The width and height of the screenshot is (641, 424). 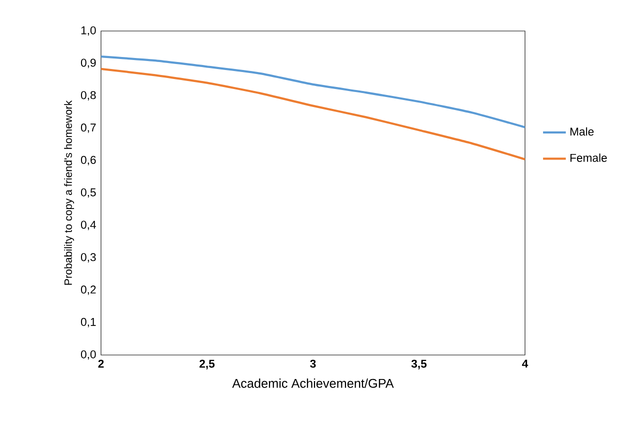 What do you see at coordinates (88, 95) in the screenshot?
I see `y-tick-label: 0,8` at bounding box center [88, 95].